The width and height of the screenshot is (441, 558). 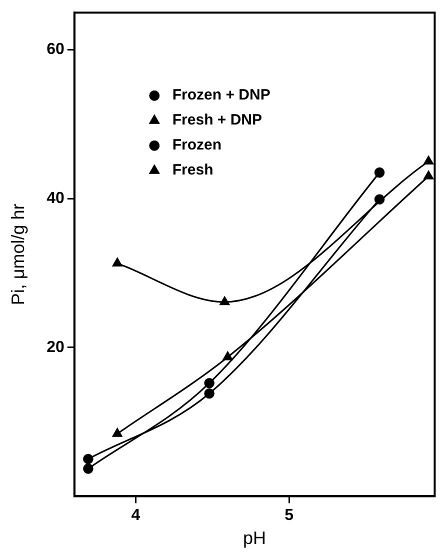 What do you see at coordinates (55, 199) in the screenshot?
I see `y-tick-label: 40` at bounding box center [55, 199].